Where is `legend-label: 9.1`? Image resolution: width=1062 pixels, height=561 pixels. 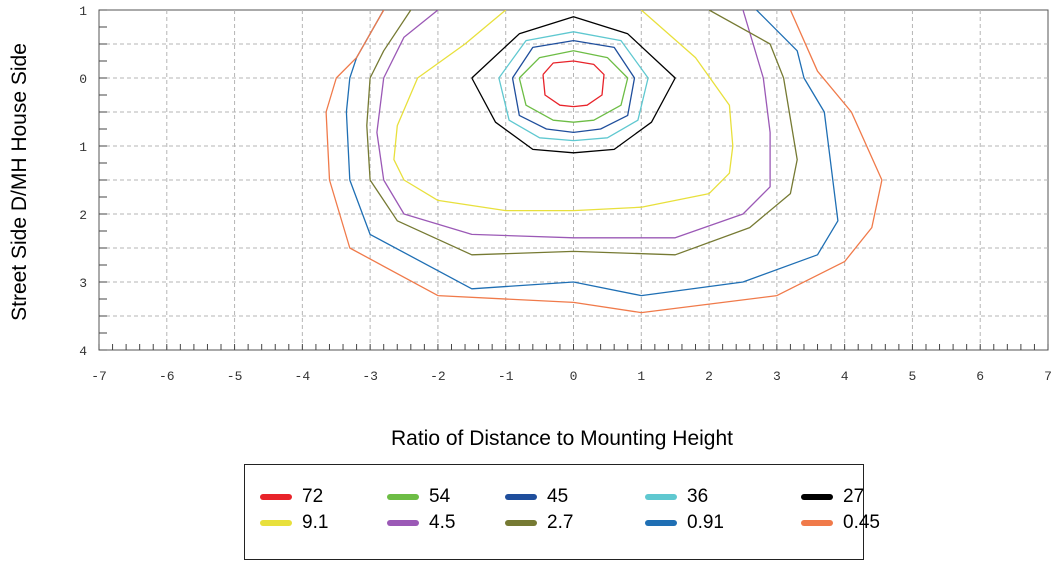
legend-label: 9.1 is located at coordinates (315, 522).